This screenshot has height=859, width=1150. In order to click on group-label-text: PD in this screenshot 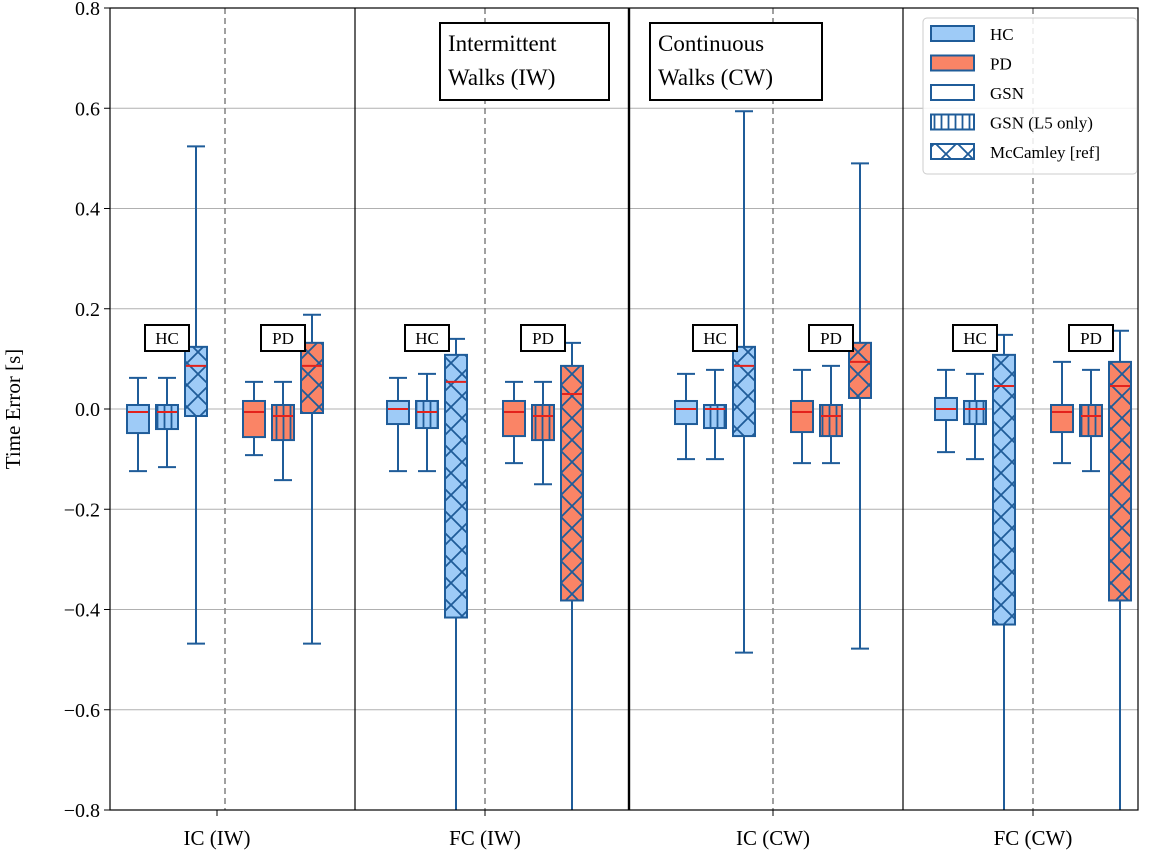, I will do `click(831, 338)`.